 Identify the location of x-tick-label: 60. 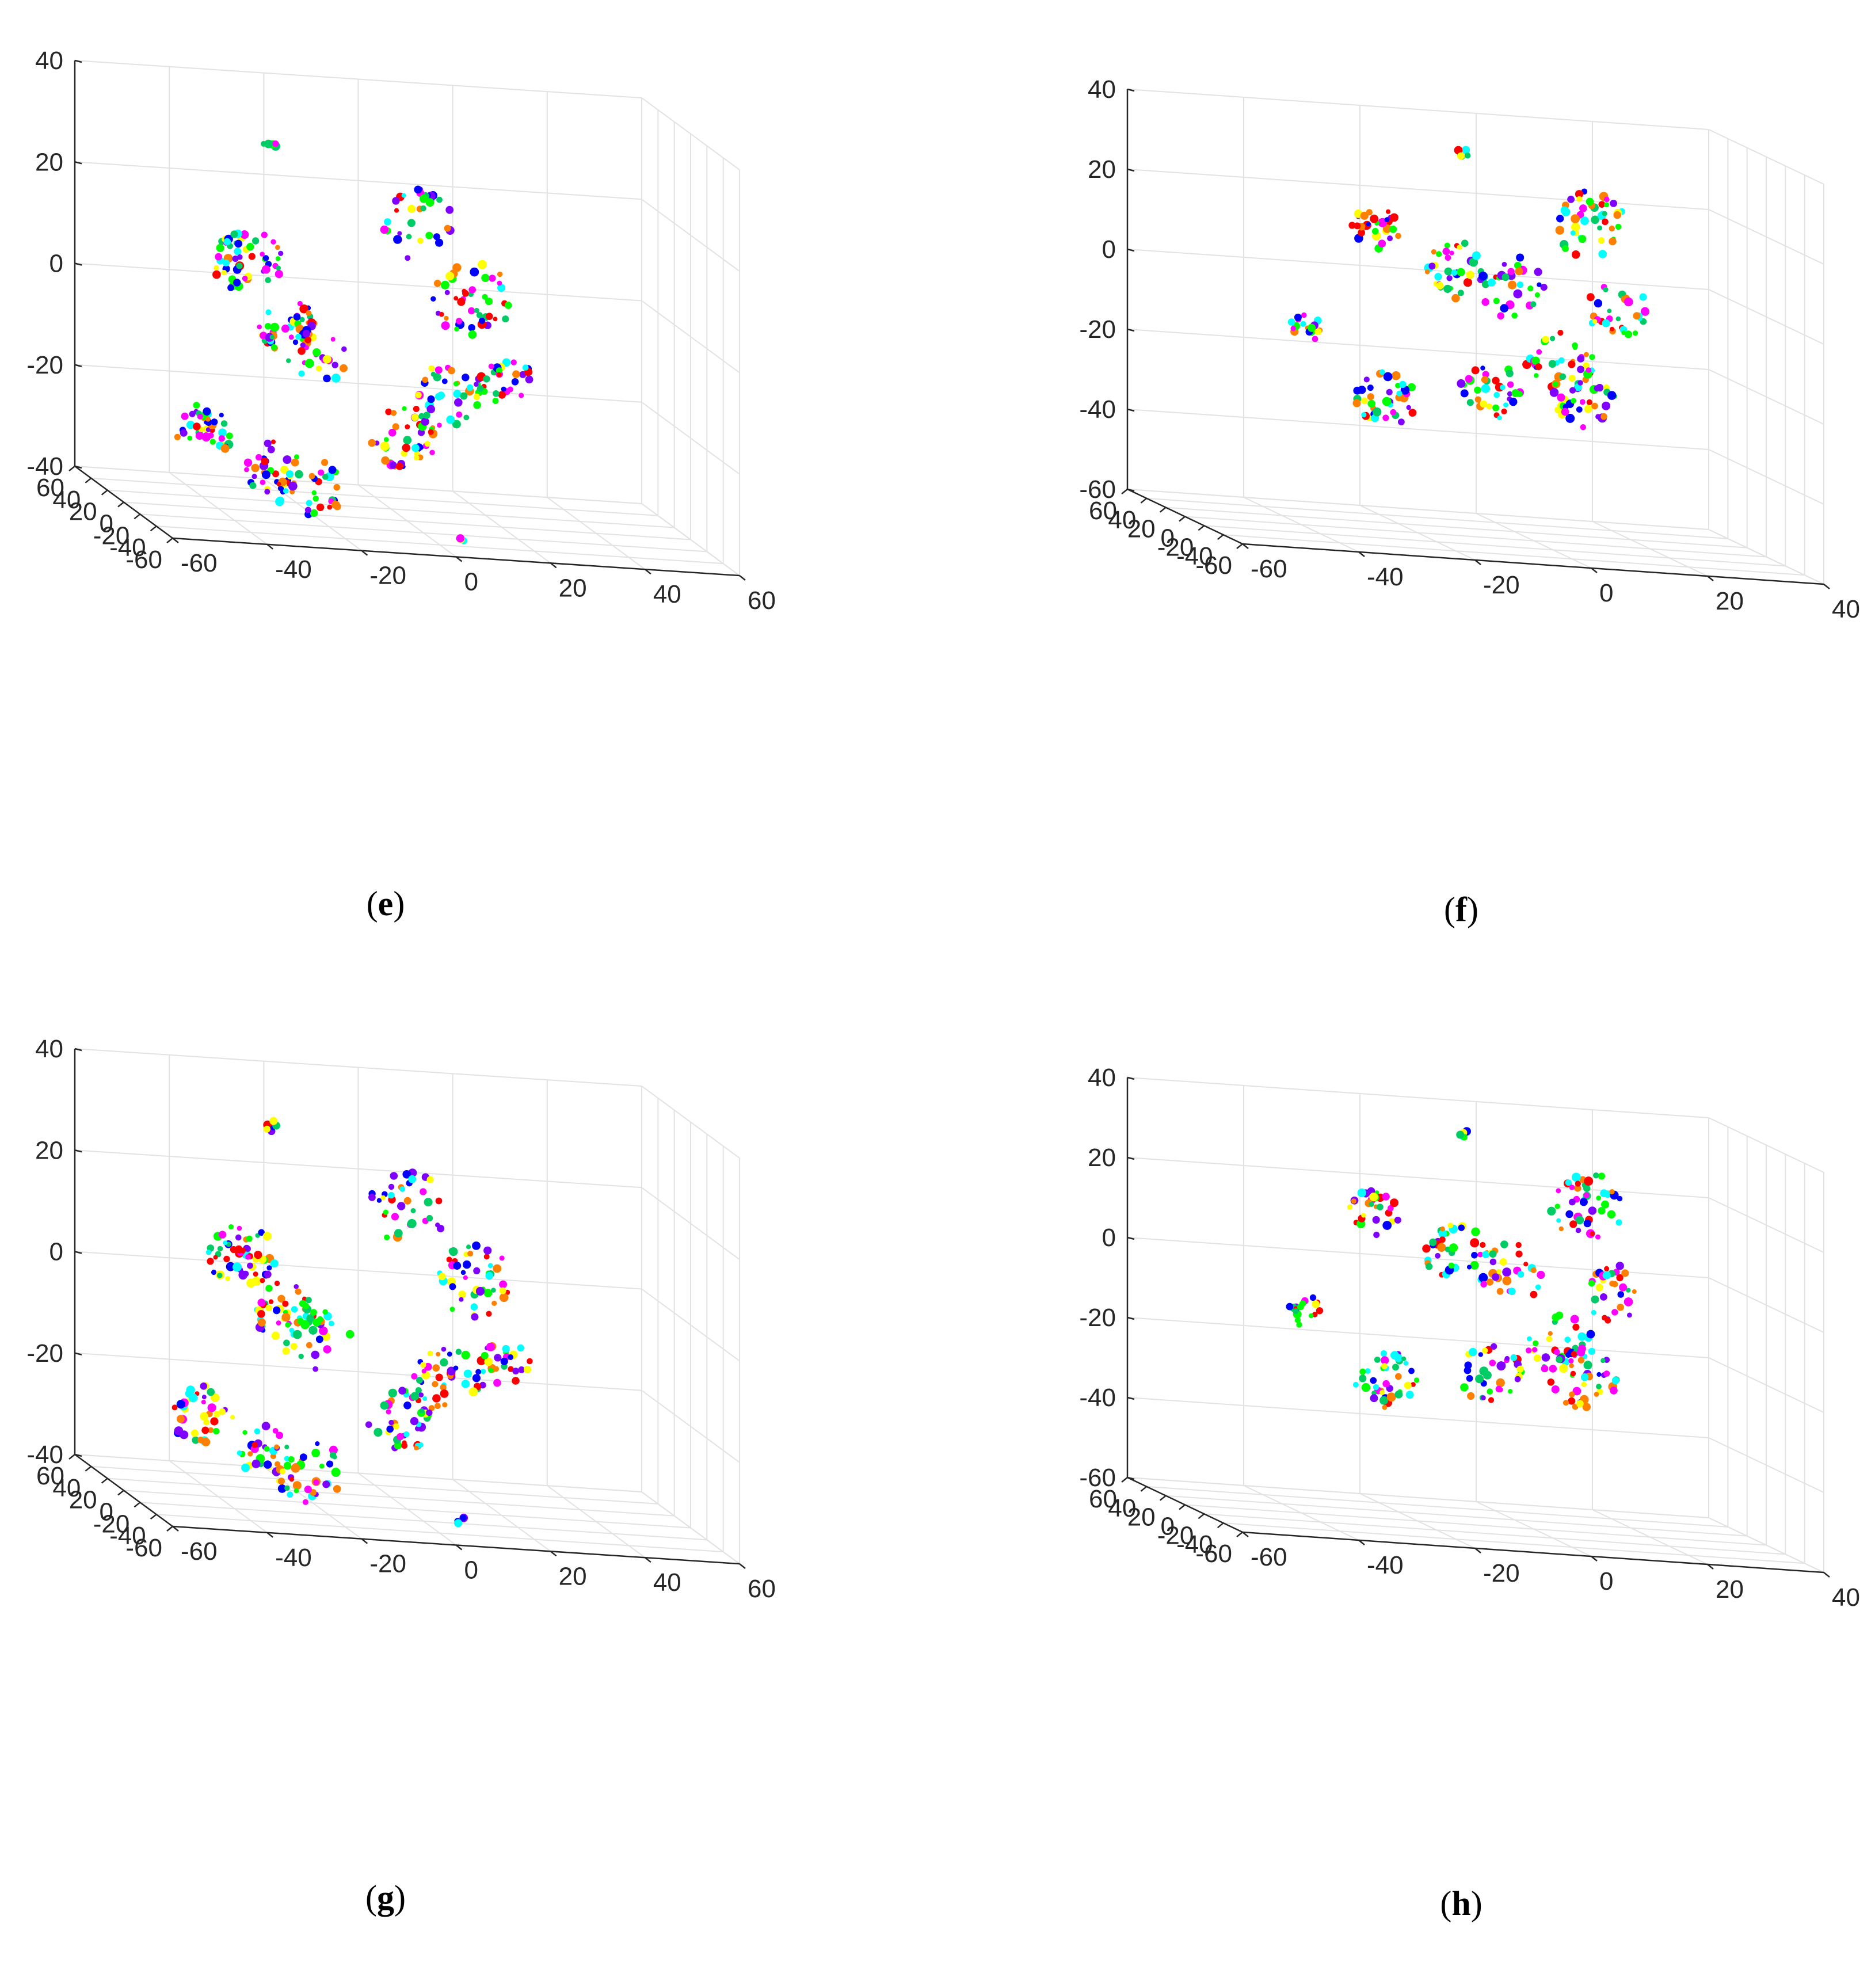
(1103, 511).